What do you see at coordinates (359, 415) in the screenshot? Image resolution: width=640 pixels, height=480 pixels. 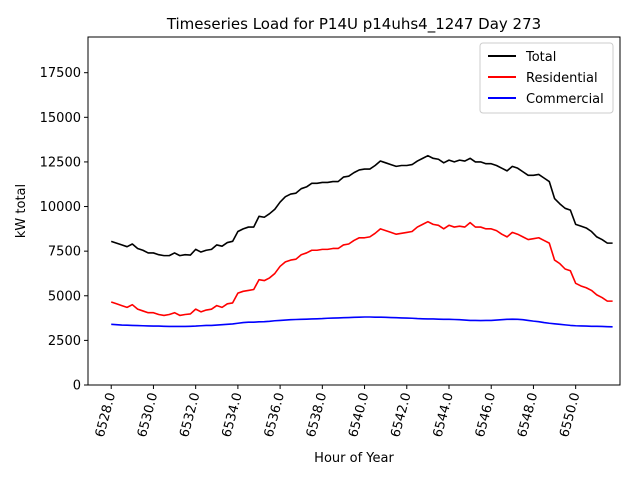 I see `x-tick-label: 6540.0` at bounding box center [359, 415].